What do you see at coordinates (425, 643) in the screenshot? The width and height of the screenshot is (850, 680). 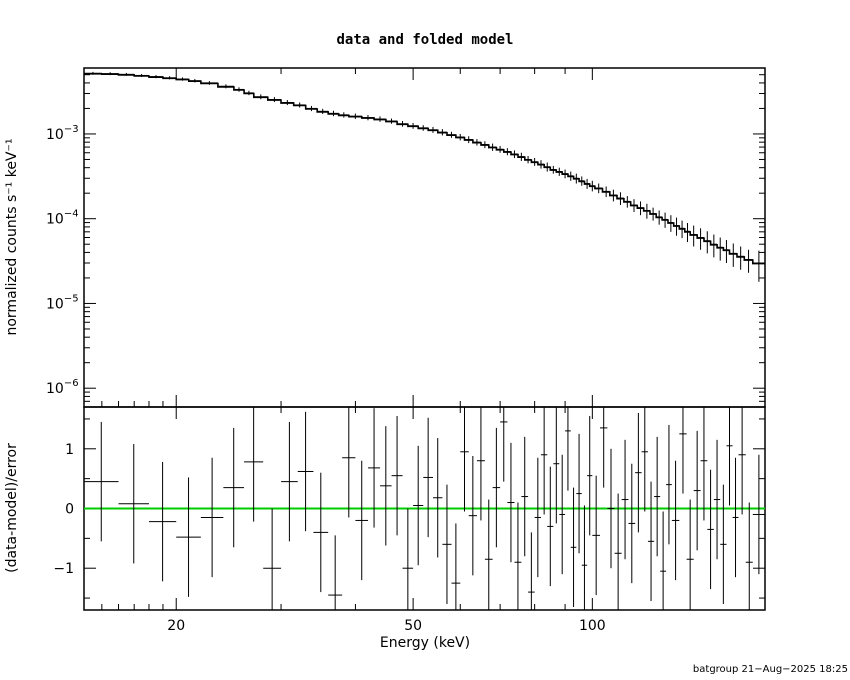 I see `x-axis-label: Energy (keV)` at bounding box center [425, 643].